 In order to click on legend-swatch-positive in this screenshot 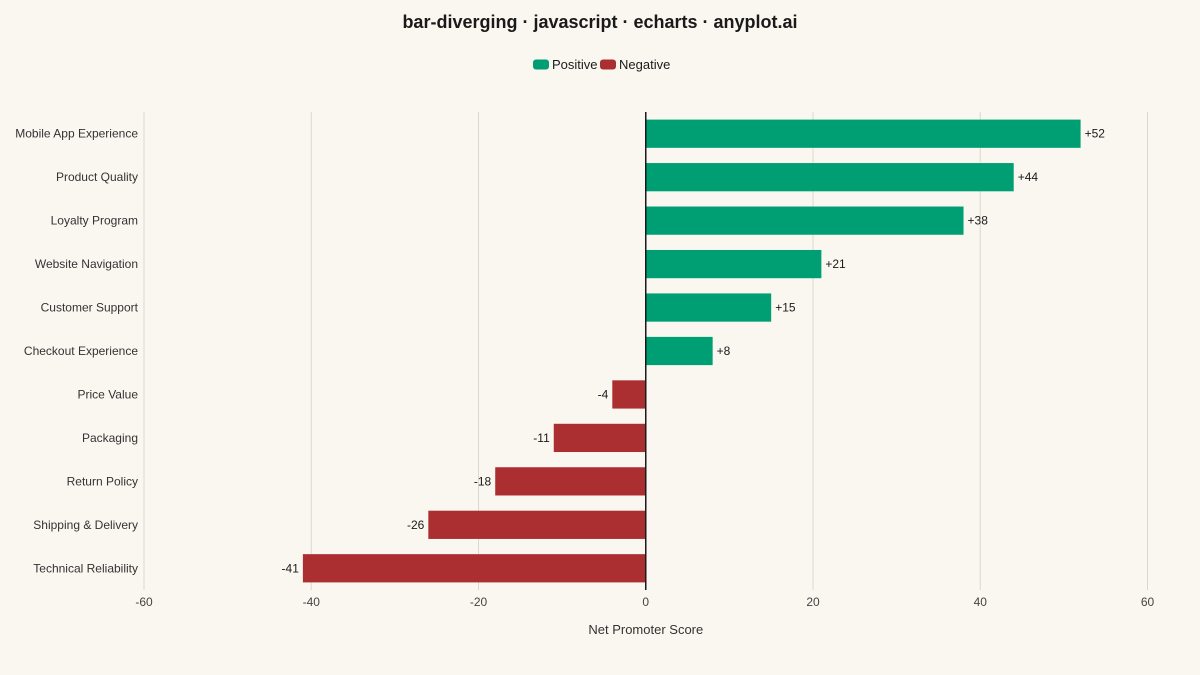, I will do `click(541, 64)`.